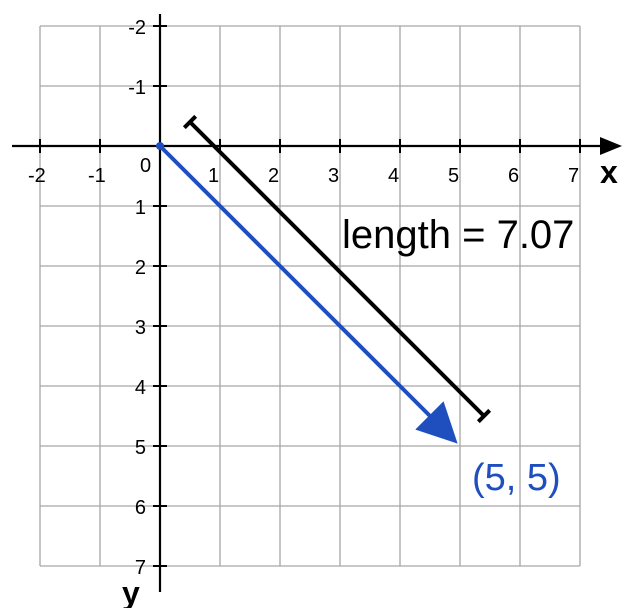 The height and width of the screenshot is (608, 630). Describe the element at coordinates (609, 172) in the screenshot. I see `x-axis-title: x` at that location.